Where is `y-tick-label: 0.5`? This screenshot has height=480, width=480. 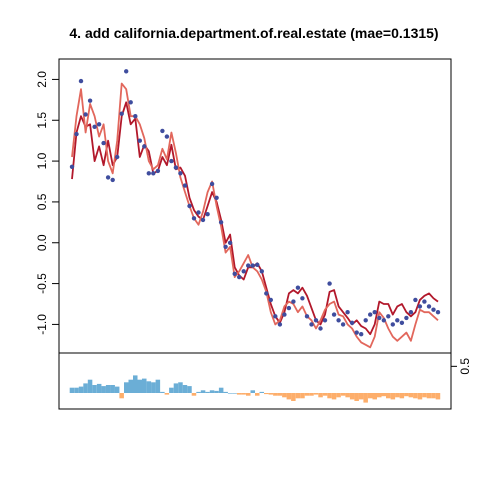
y-tick-label: 0.5 is located at coordinates (42, 201).